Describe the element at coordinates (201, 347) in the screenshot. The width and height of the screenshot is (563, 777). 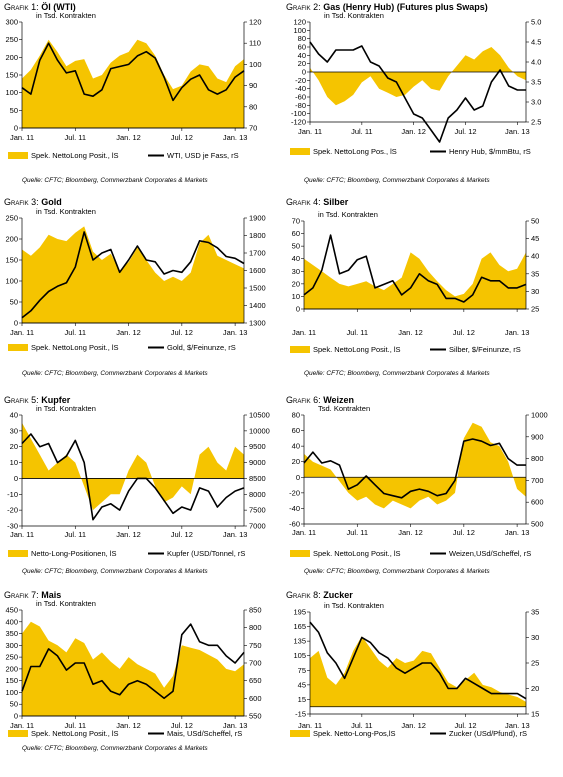
I see `legend-line-label: Gold, $/Feinunze, rS` at that location.